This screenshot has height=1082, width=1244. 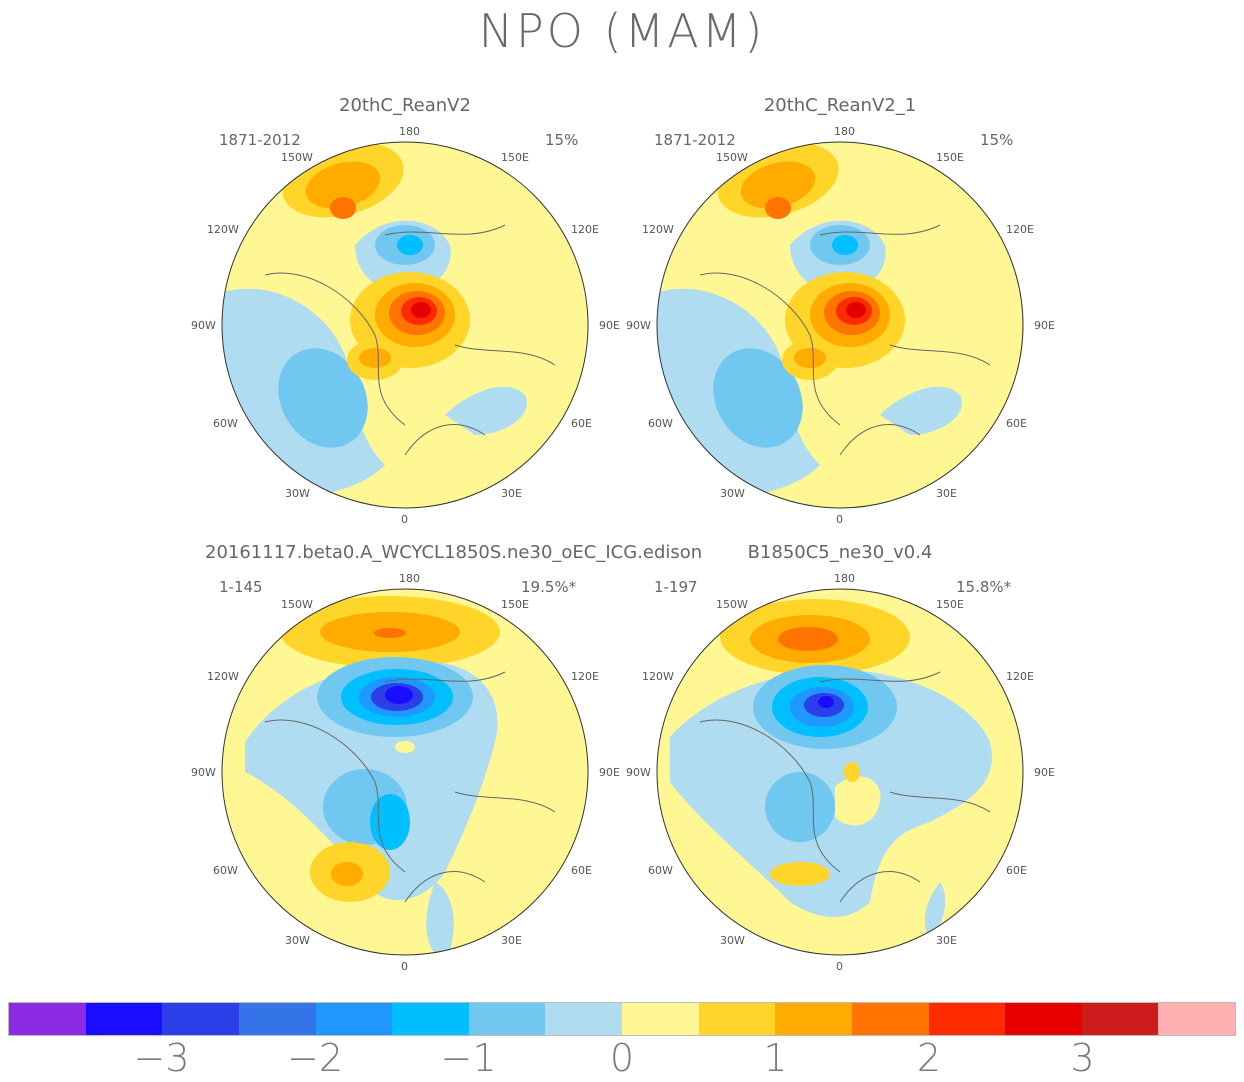 What do you see at coordinates (840, 552) in the screenshot?
I see `panel-title: B1850C5_ne30_v0.4` at bounding box center [840, 552].